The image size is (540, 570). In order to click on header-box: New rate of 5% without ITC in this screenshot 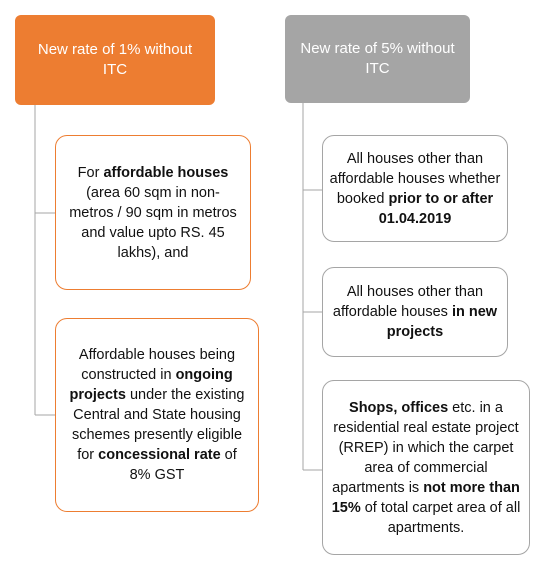, I will do `click(377, 59)`.